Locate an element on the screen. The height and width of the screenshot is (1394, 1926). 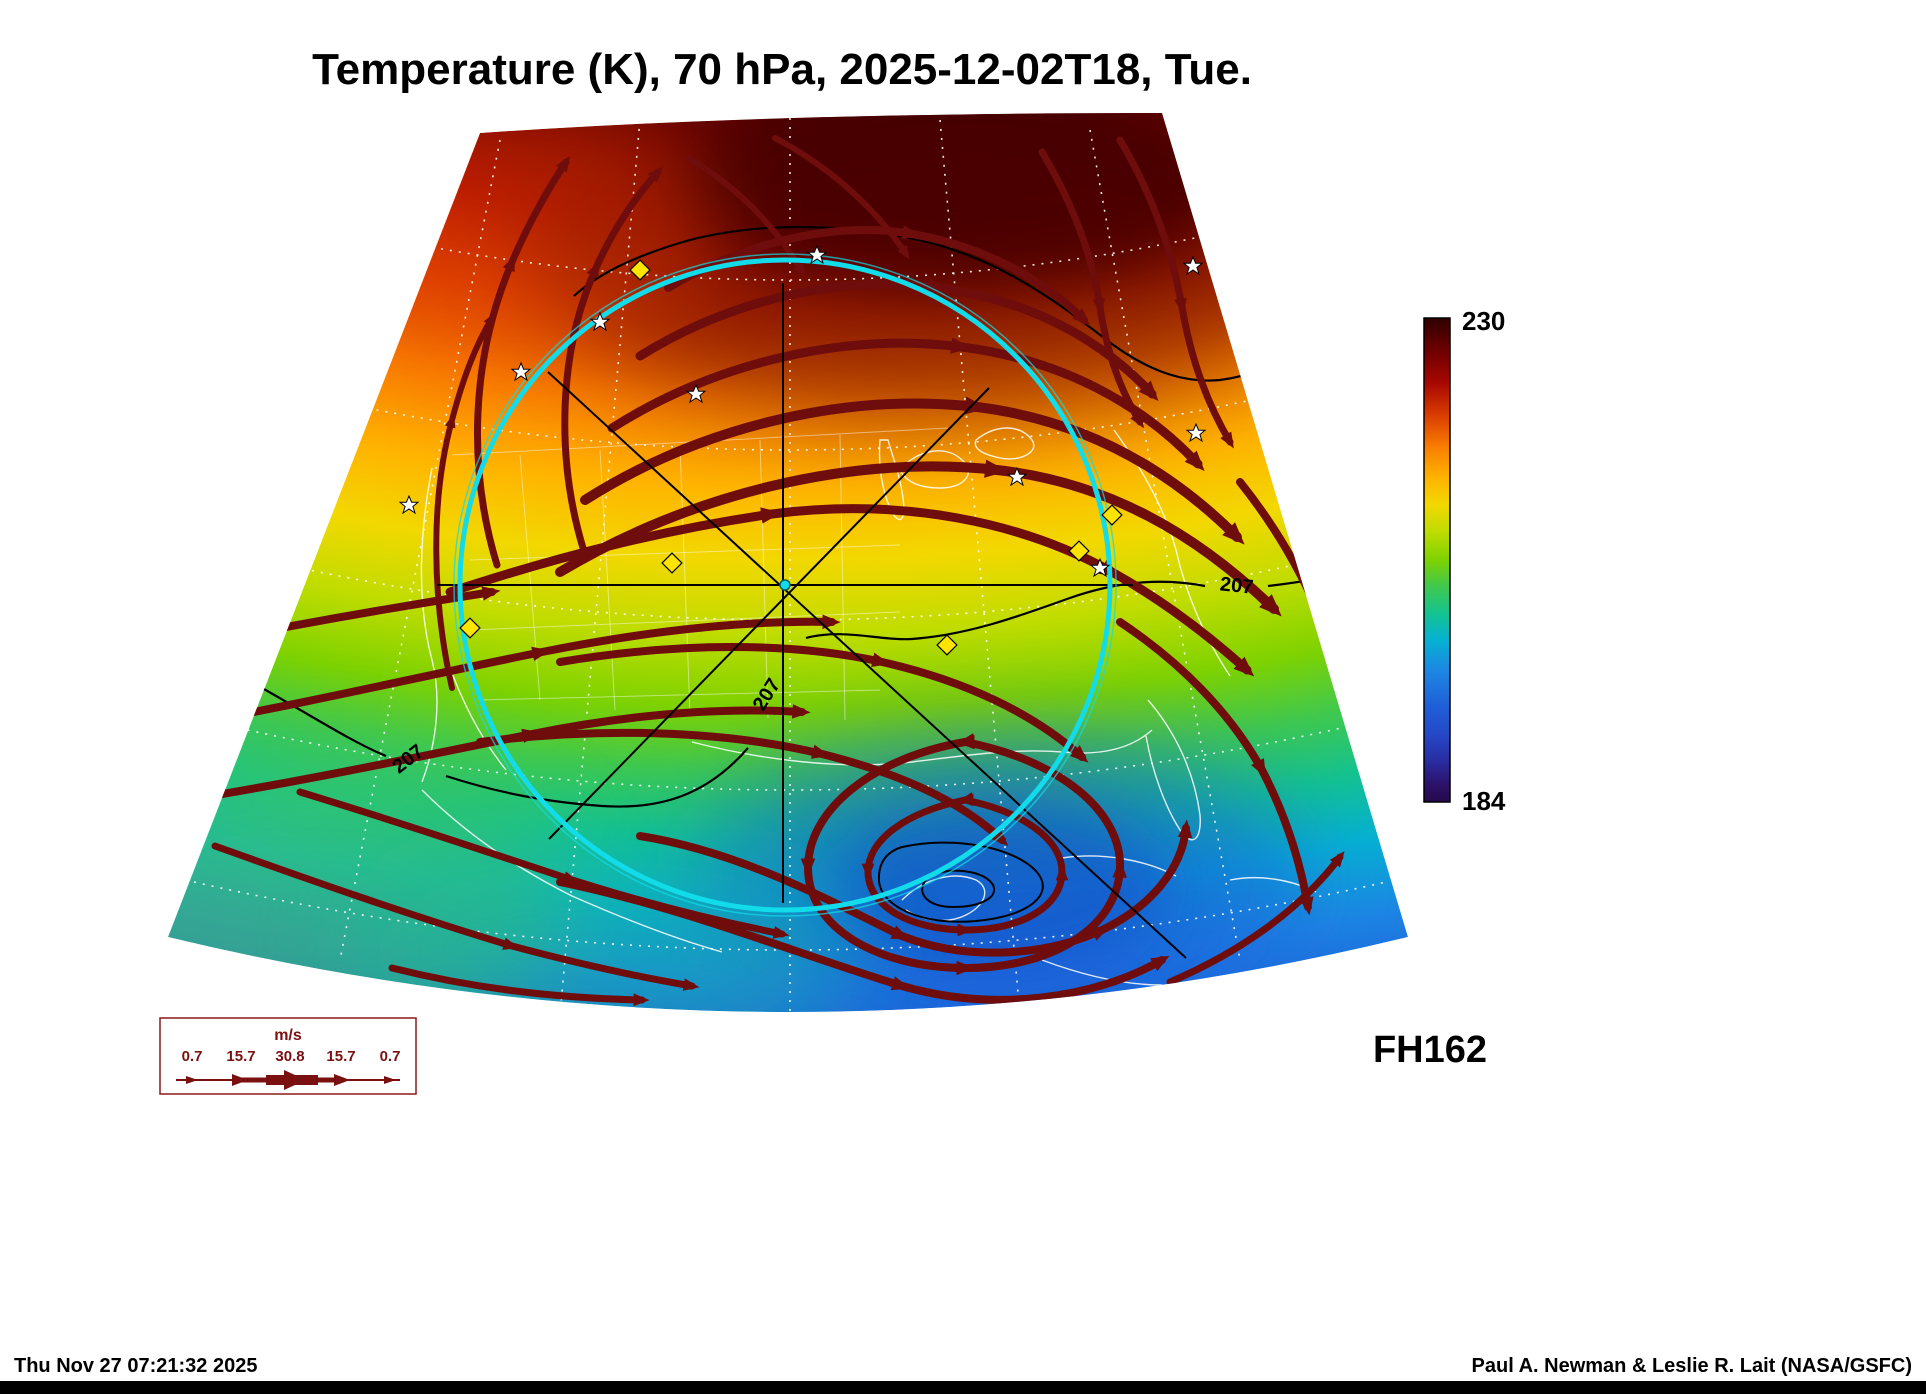
crosshair-diagonal-nw-se is located at coordinates (867, 665).